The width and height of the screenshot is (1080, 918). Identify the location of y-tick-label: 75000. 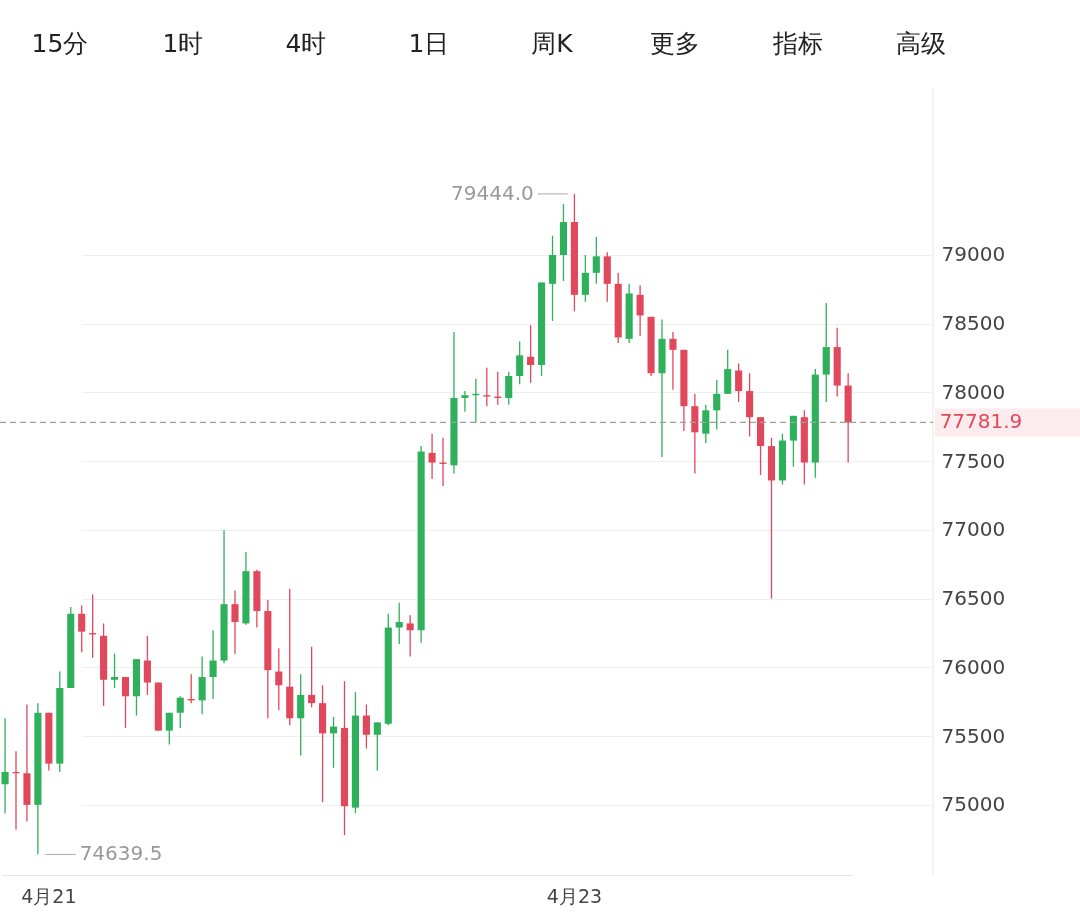
(973, 804).